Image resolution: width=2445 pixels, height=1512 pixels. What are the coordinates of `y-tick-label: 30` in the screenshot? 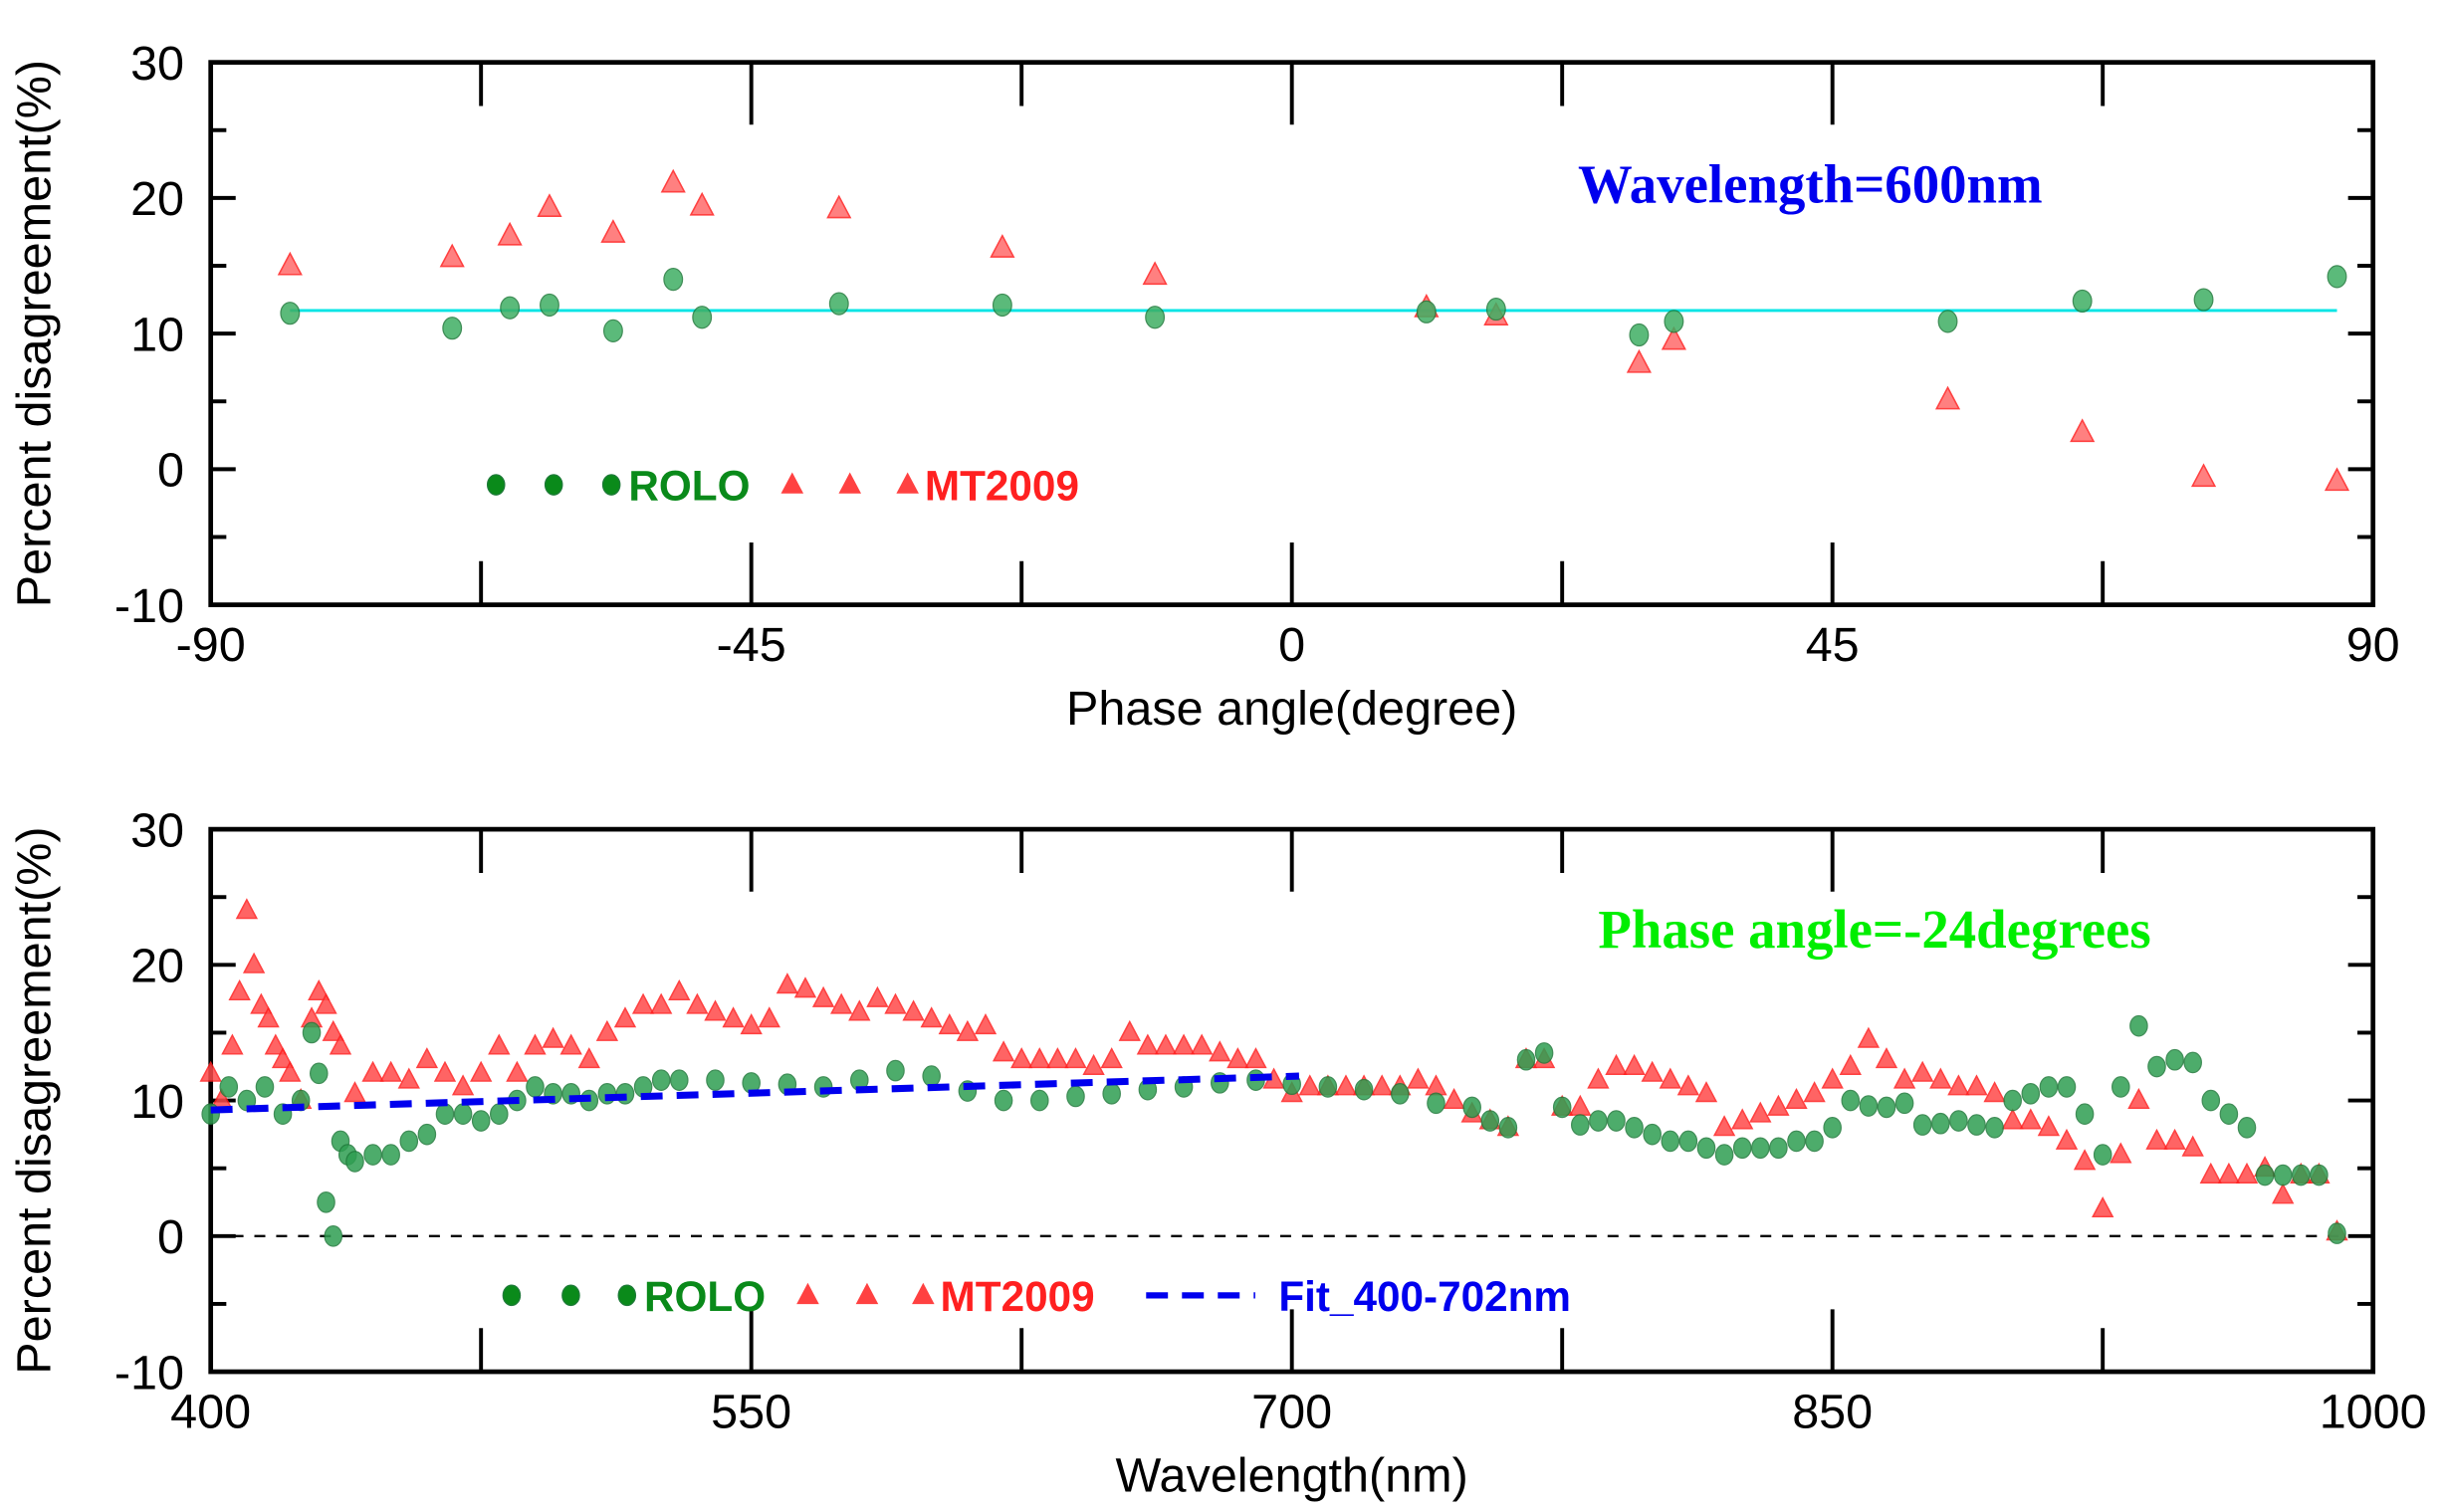 It's located at (157, 64).